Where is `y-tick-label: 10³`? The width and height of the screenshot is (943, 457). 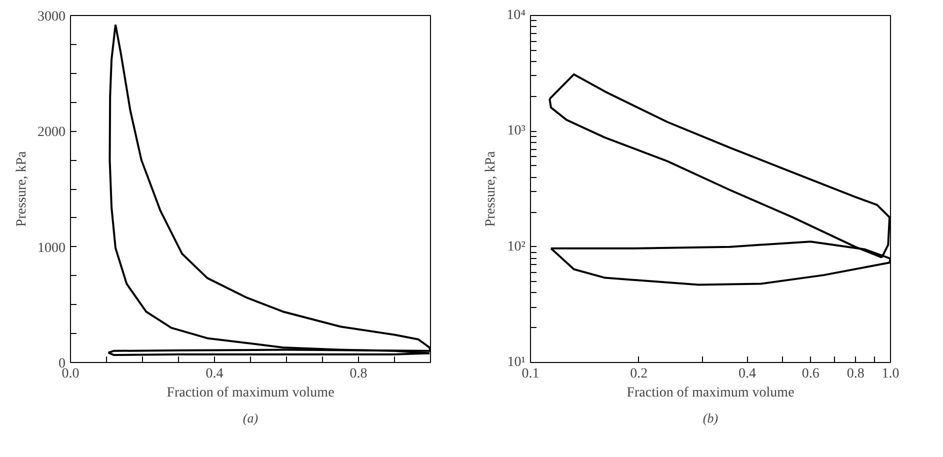
y-tick-label: 10³ is located at coordinates (516, 131).